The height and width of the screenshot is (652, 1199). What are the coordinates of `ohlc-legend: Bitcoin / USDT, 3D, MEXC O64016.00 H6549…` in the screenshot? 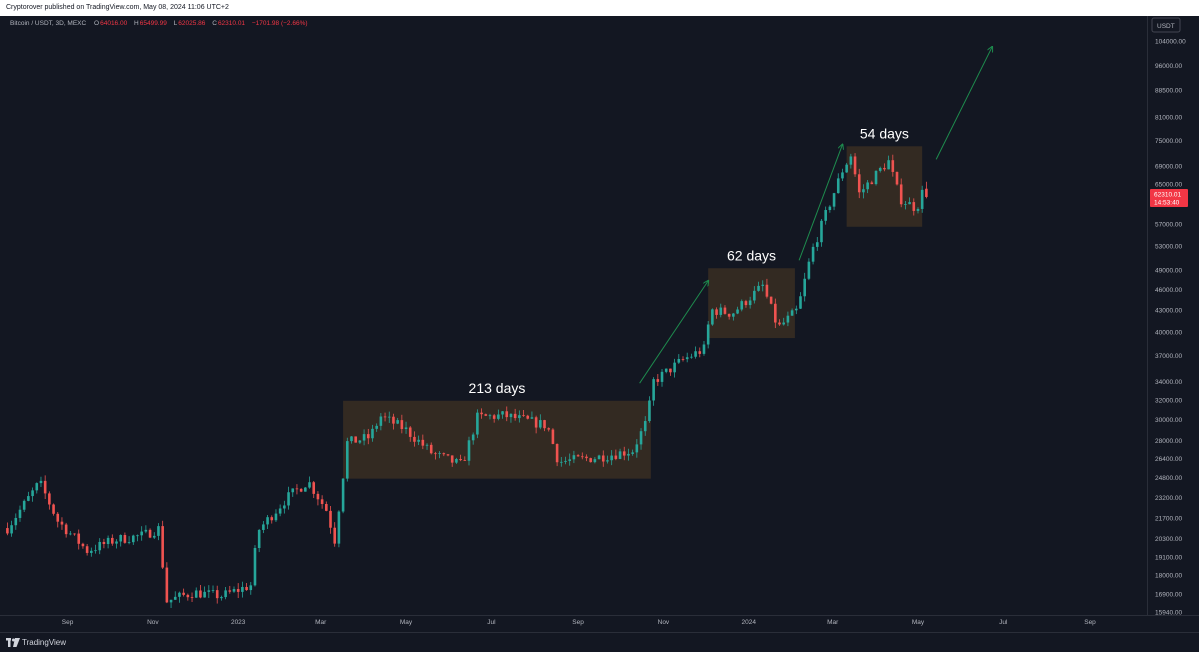 It's located at (161, 23).